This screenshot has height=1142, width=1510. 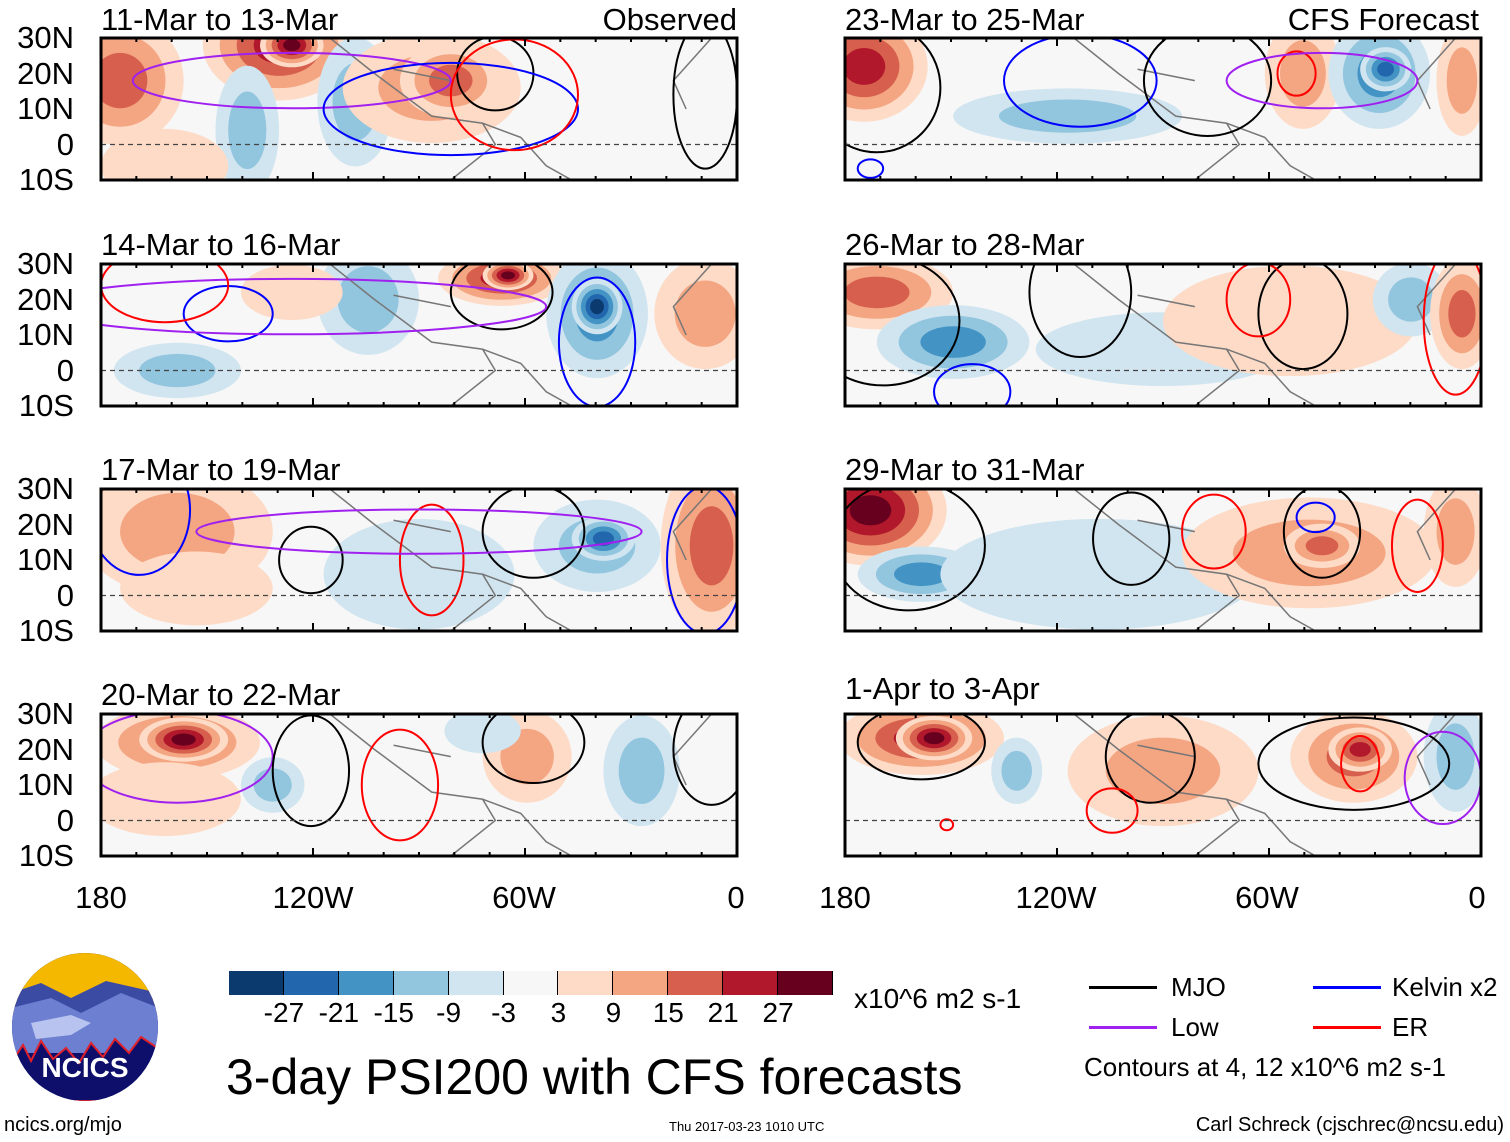 I want to click on legend-line-er, so click(x=1347, y=1027).